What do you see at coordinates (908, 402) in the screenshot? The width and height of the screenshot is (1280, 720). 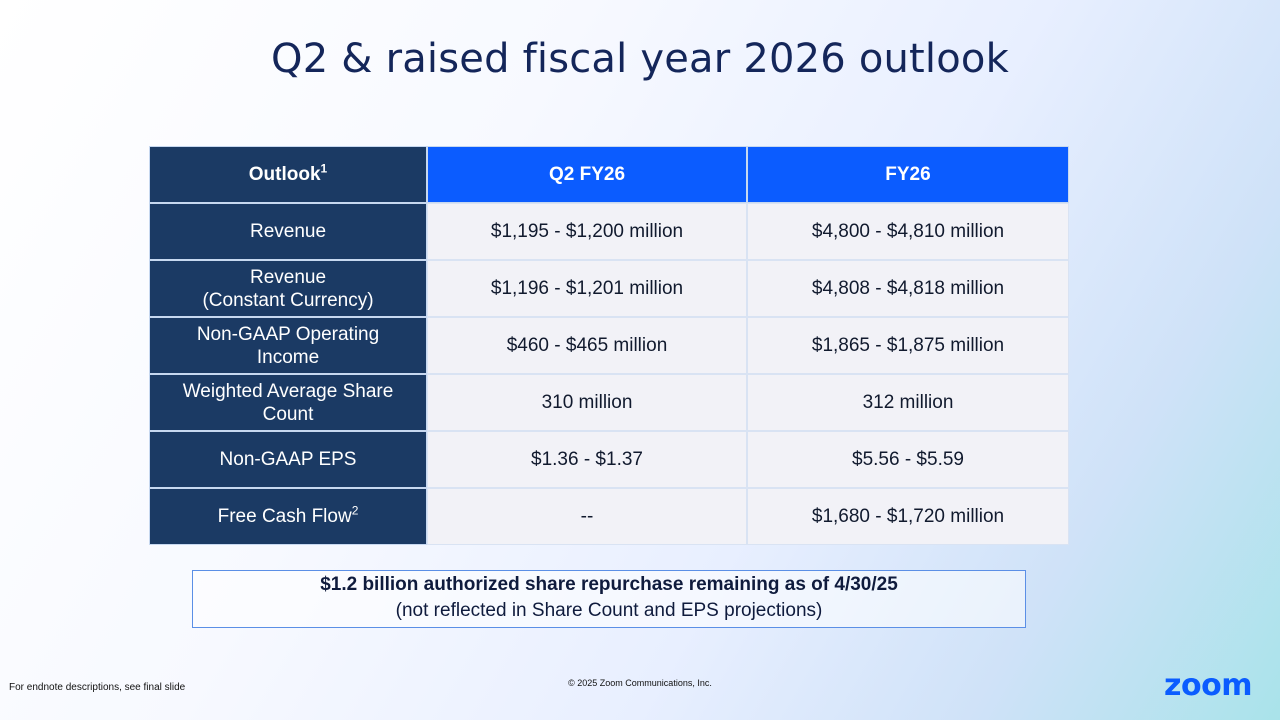 I see `cell-fy: 312 million` at bounding box center [908, 402].